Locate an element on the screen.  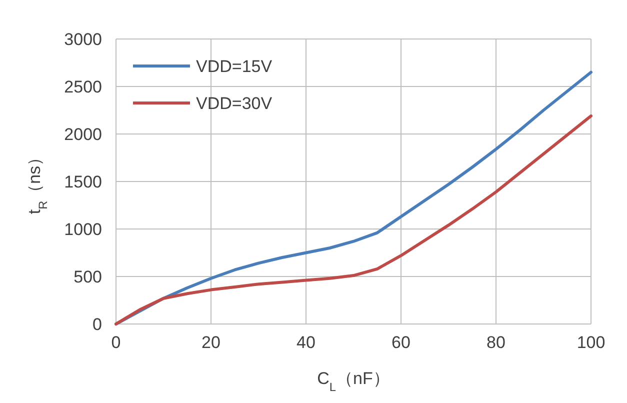
x-axis-title: C$_{L}$（nF） is located at coordinates (353, 381).